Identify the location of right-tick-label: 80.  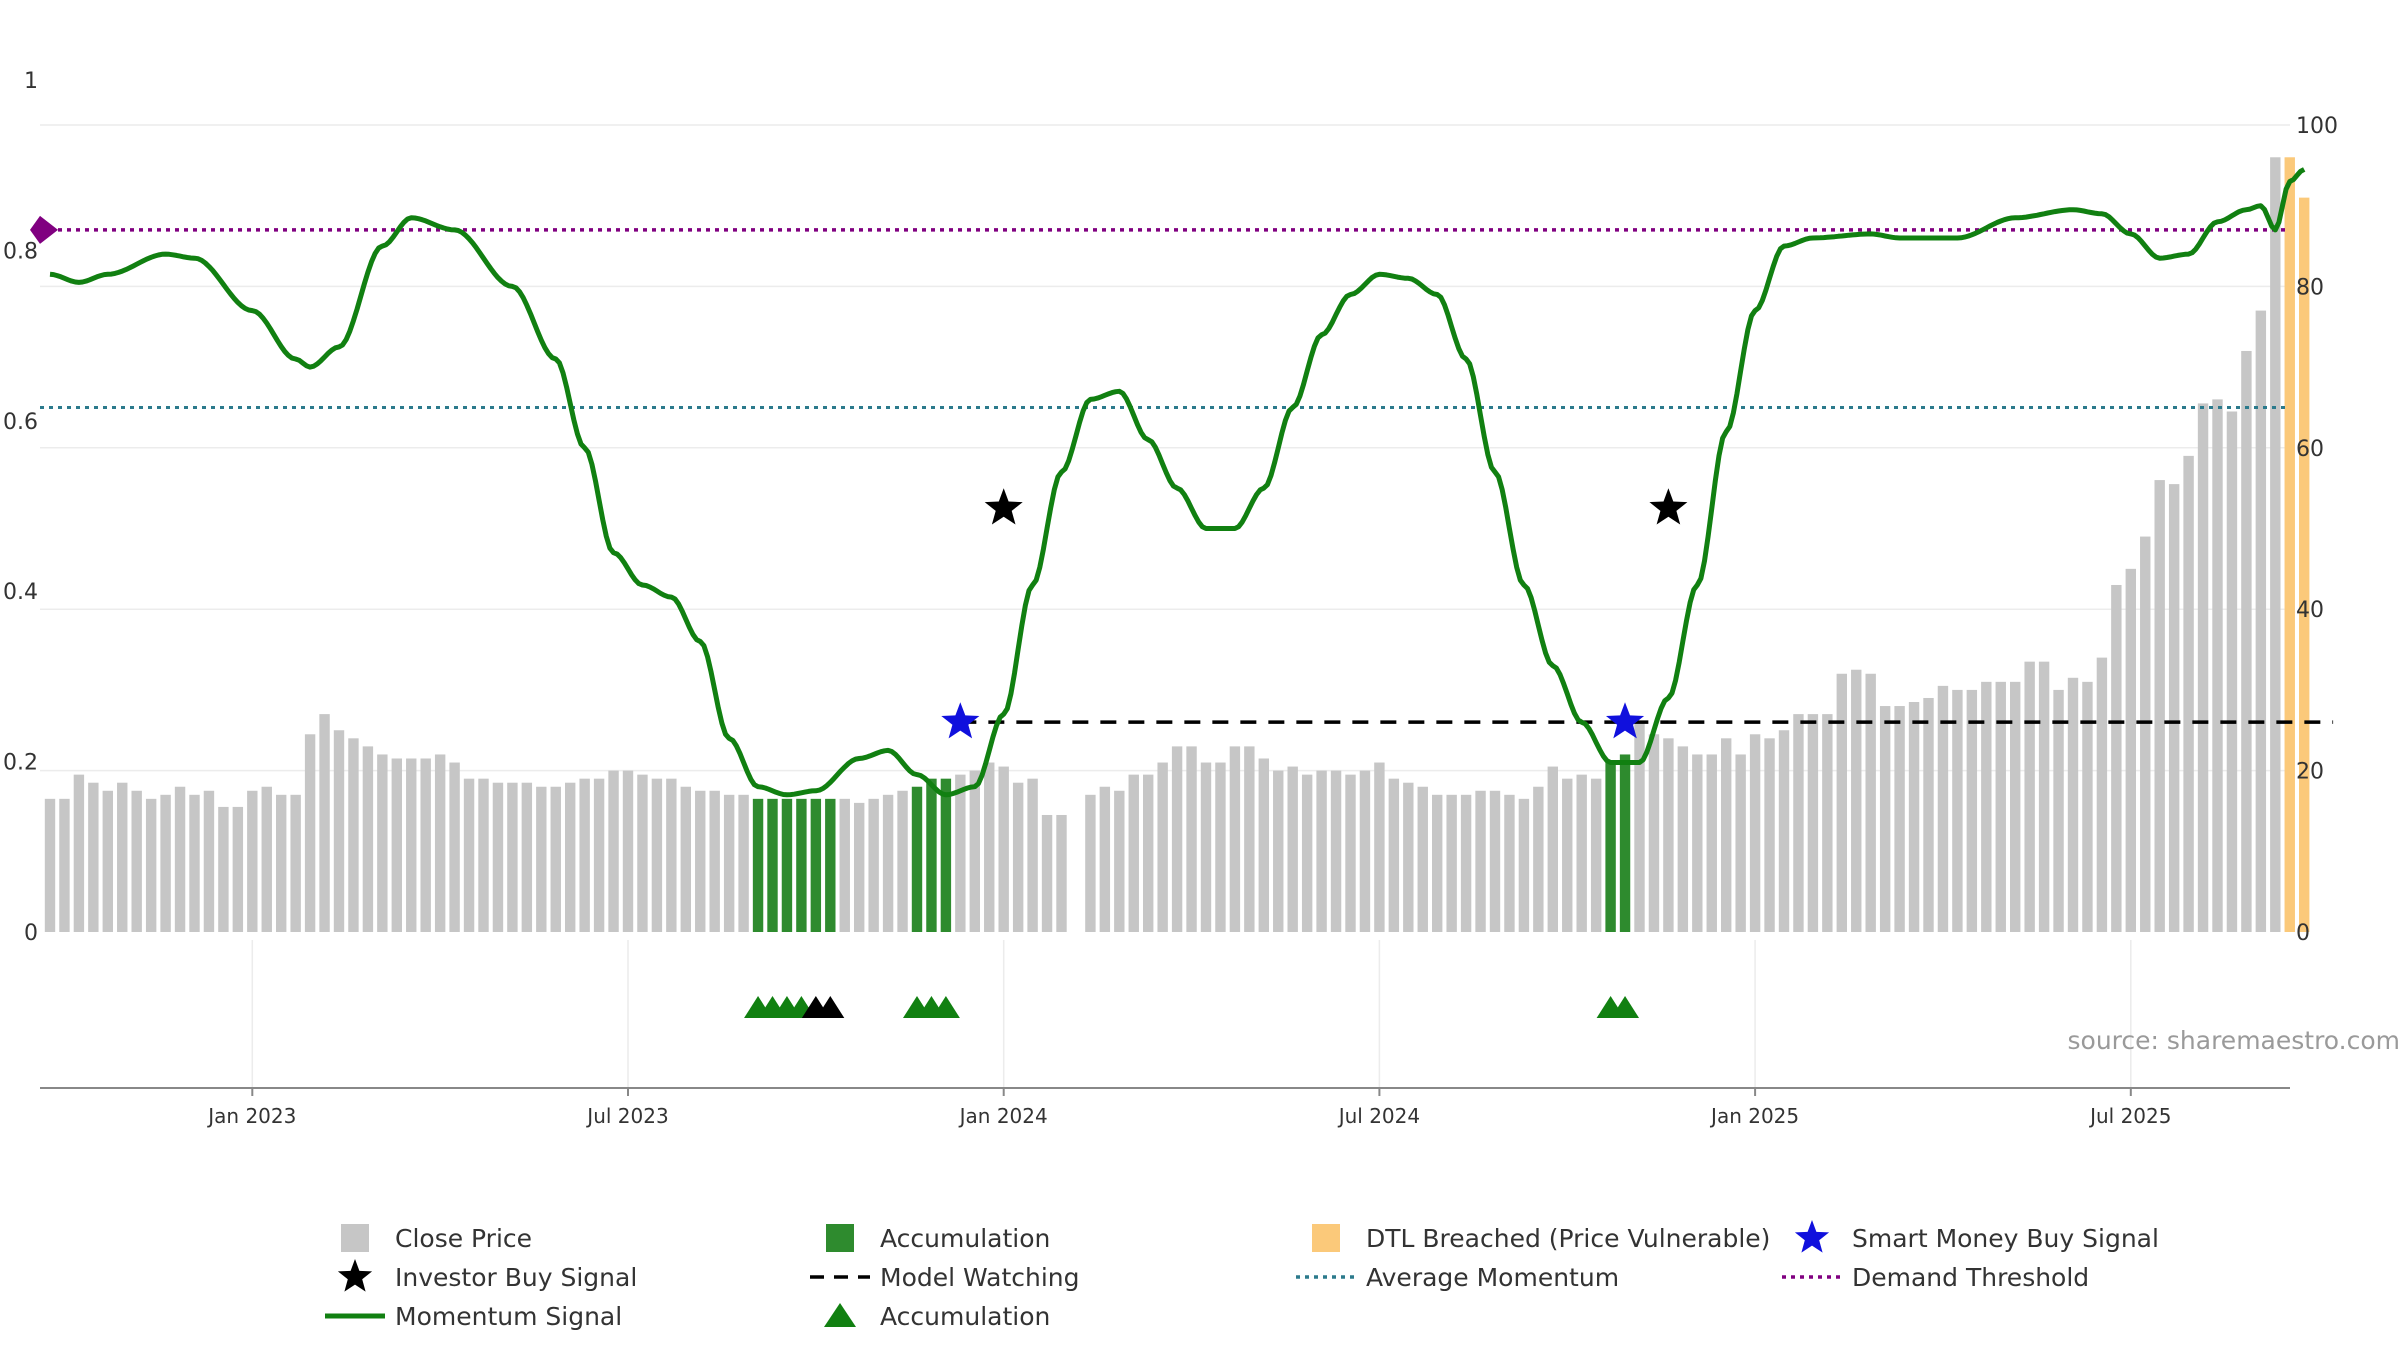
(2310, 287).